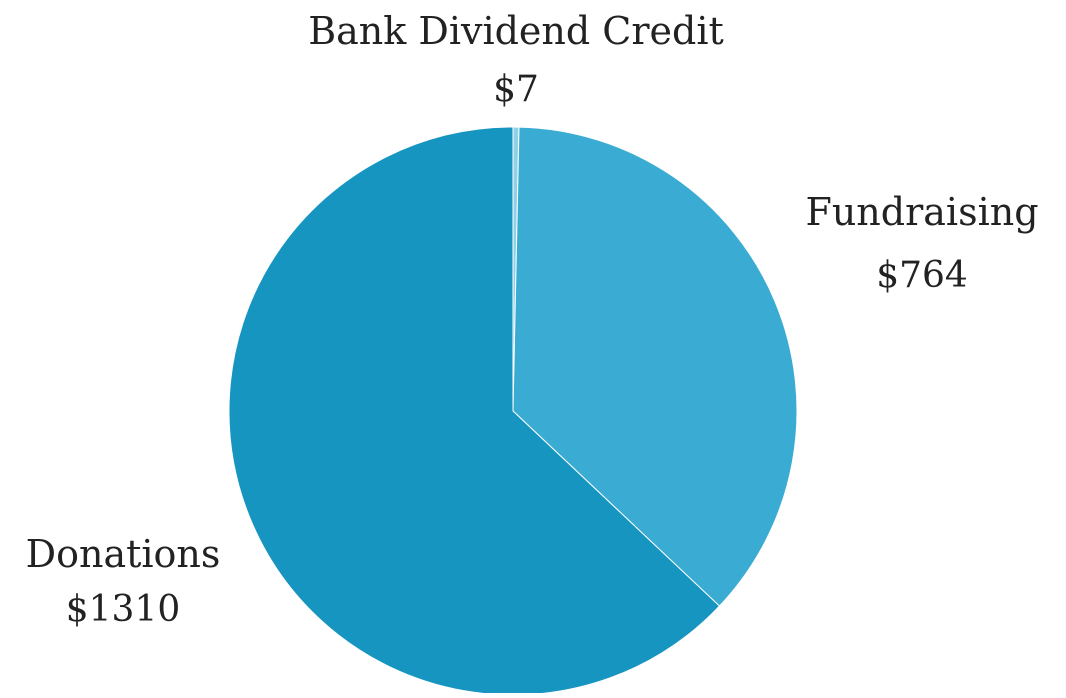  What do you see at coordinates (123, 554) in the screenshot?
I see `slice-label-name: Donations` at bounding box center [123, 554].